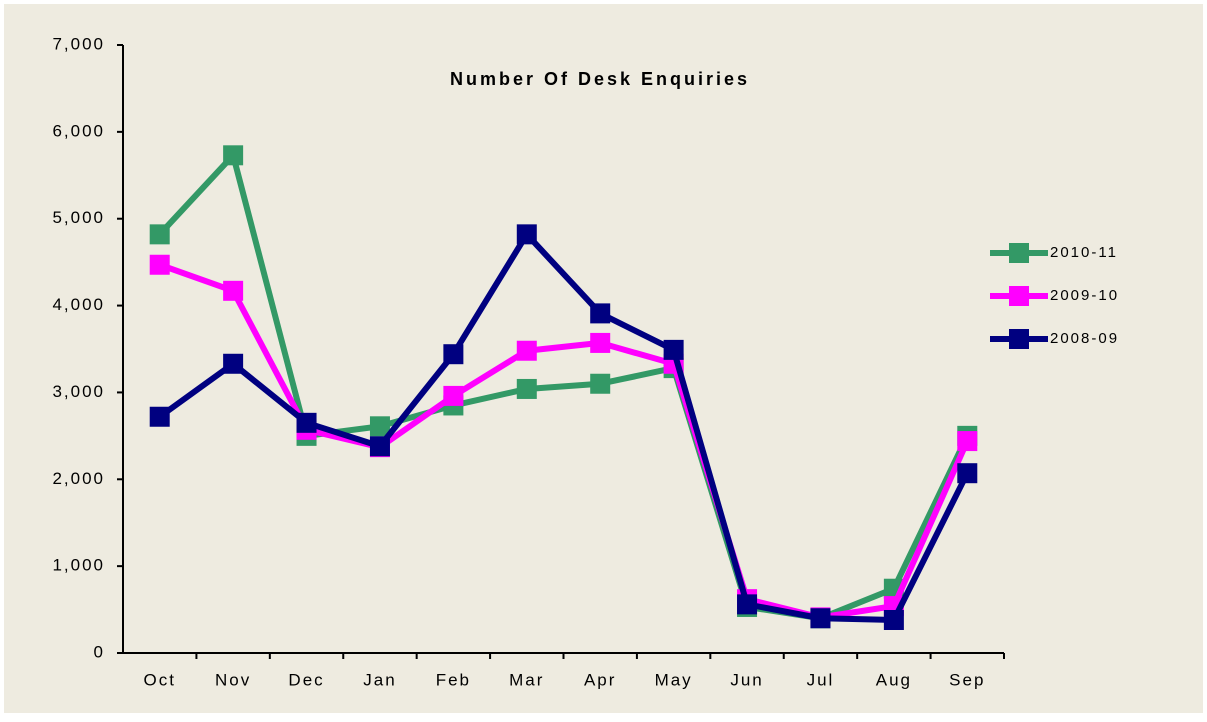 The height and width of the screenshot is (722, 1207). Describe the element at coordinates (78, 130) in the screenshot. I see `y-tick-label: 6,000` at that location.